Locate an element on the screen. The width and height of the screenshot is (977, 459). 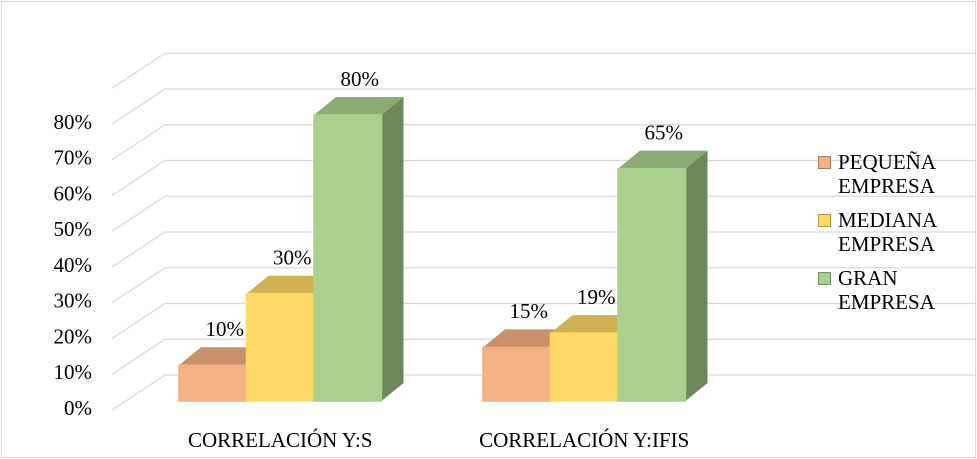
value-label: 80% is located at coordinates (360, 79).